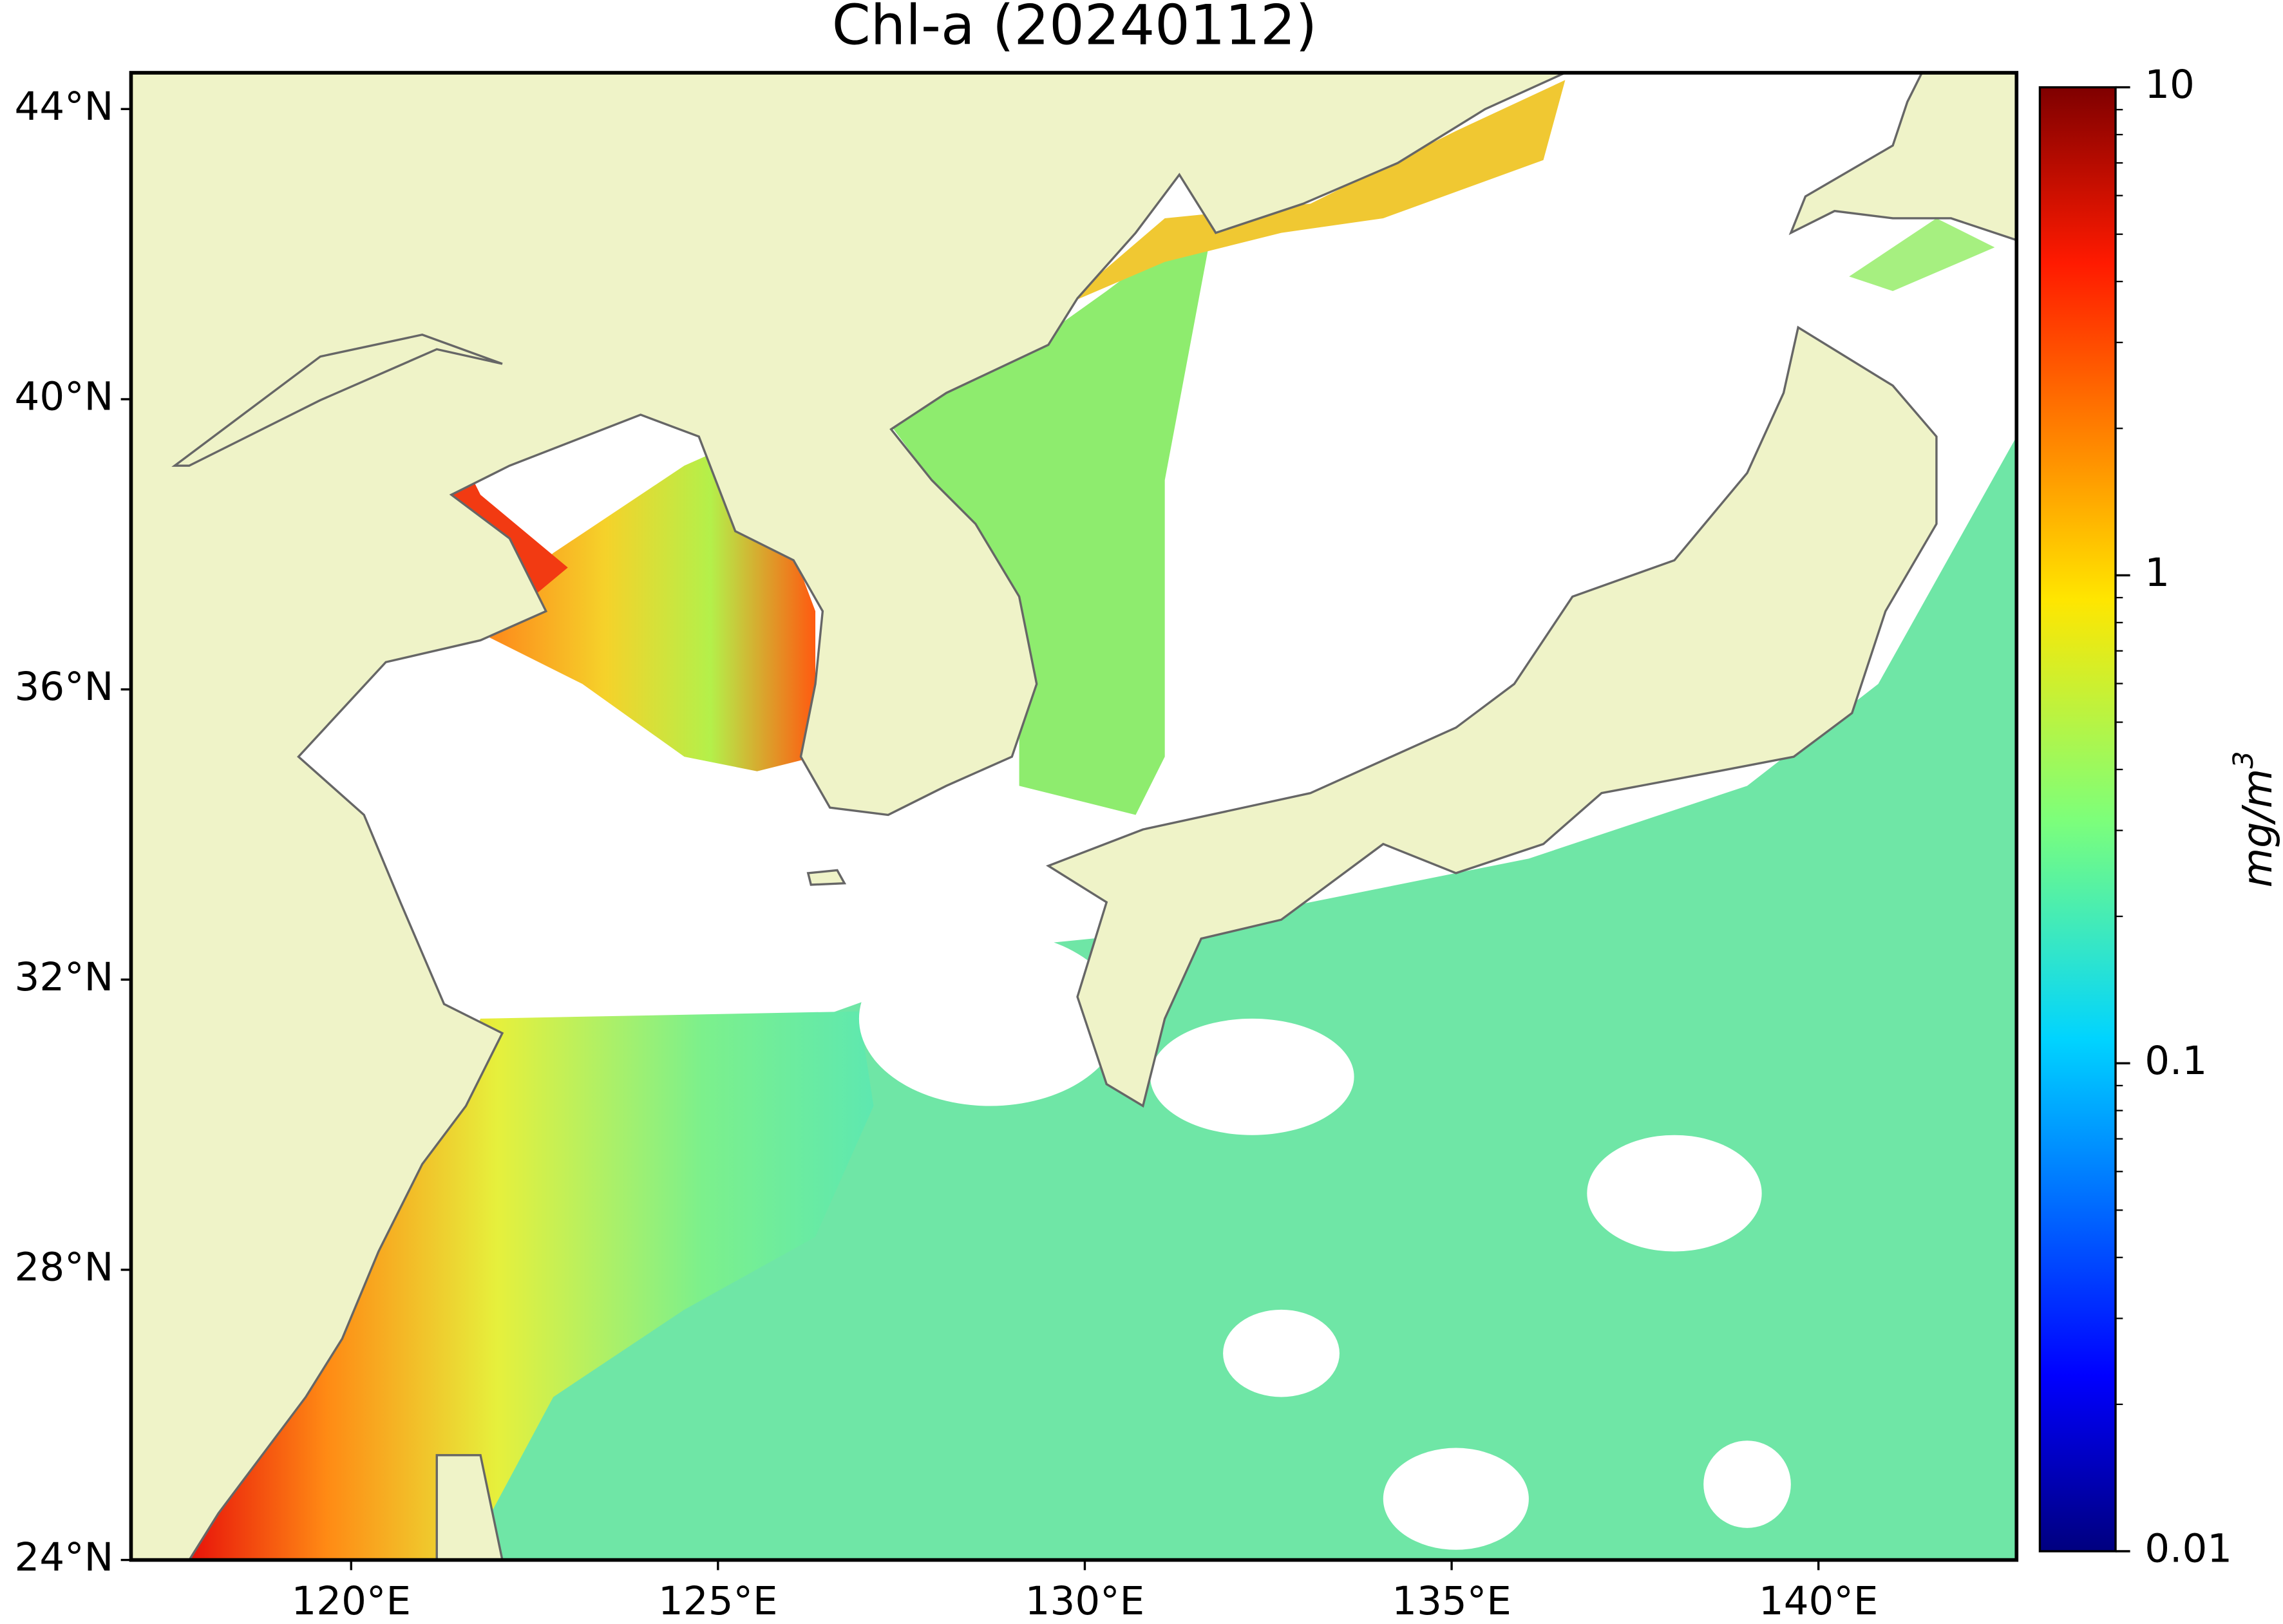 The height and width of the screenshot is (1624, 2283). I want to click on lon-tick-label: 140°E, so click(1819, 1601).